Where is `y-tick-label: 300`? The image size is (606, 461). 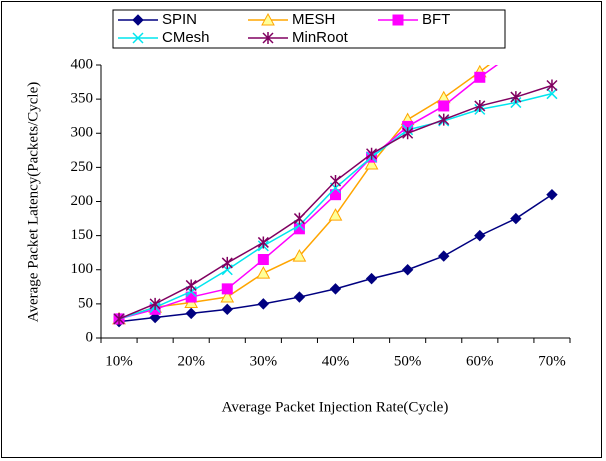 y-tick-label: 300 is located at coordinates (82, 133).